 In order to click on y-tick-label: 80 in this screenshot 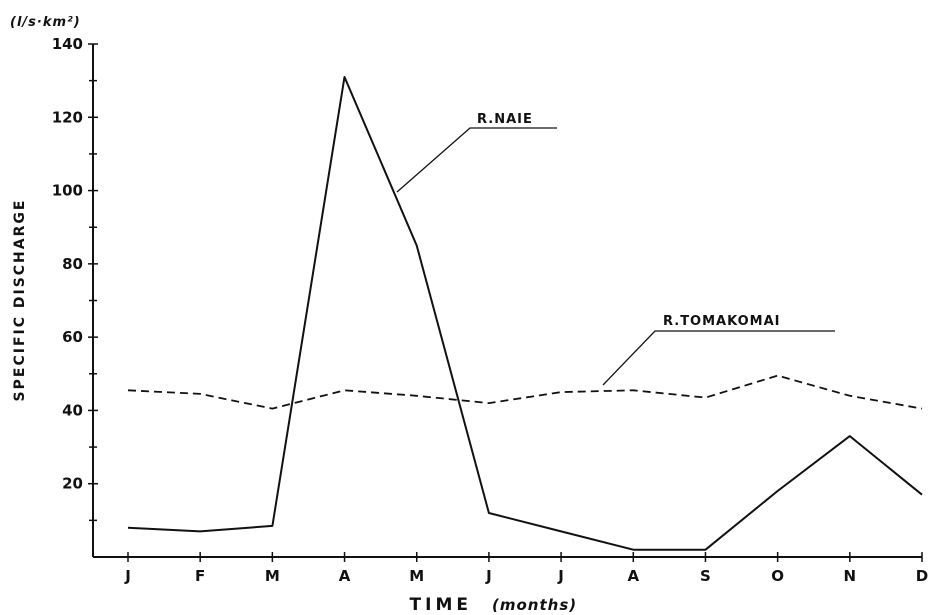, I will do `click(72, 264)`.